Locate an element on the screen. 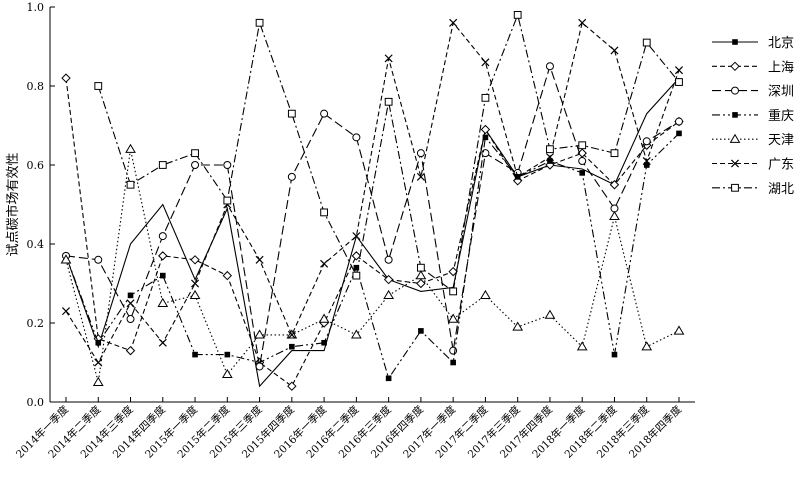 Image resolution: width=800 pixels, height=488 pixels. y-tick-label: 0.2 is located at coordinates (36, 323).